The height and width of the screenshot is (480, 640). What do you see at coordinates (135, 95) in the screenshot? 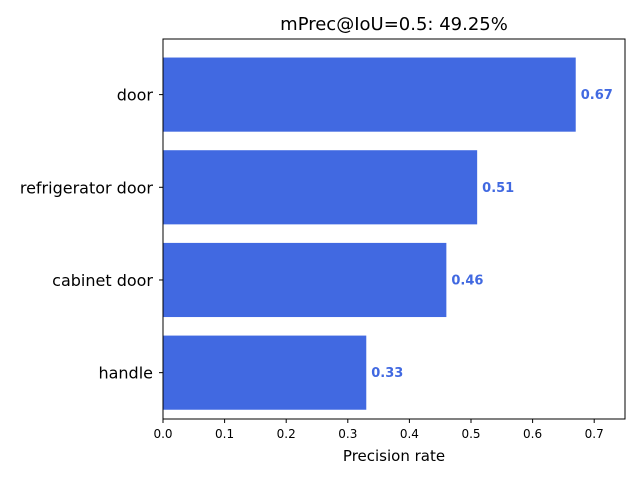
I see `category-label-door: door` at bounding box center [135, 95].